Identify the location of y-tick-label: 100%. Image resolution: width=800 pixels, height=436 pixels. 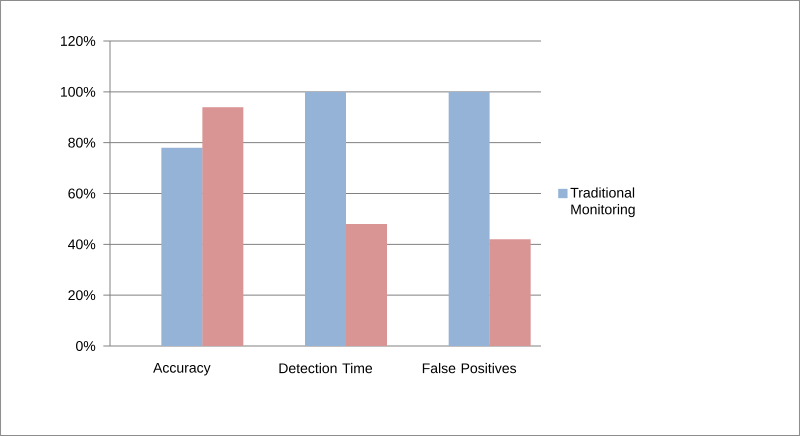
(78, 91).